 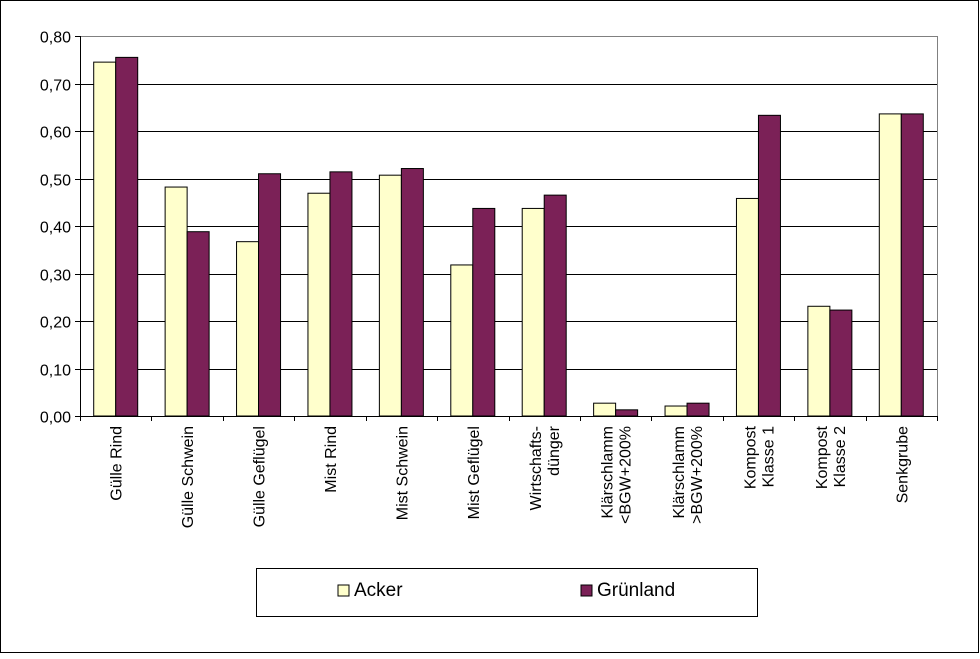 What do you see at coordinates (474, 472) in the screenshot?
I see `x-tick-label: Mist Geflügel` at bounding box center [474, 472].